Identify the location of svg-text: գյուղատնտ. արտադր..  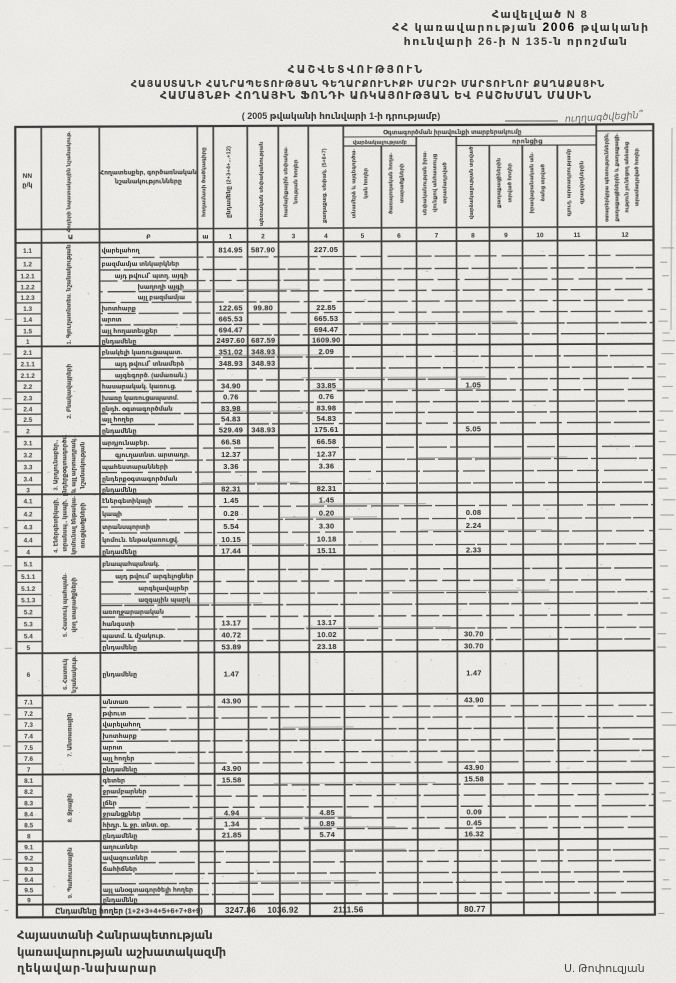
(152, 455).